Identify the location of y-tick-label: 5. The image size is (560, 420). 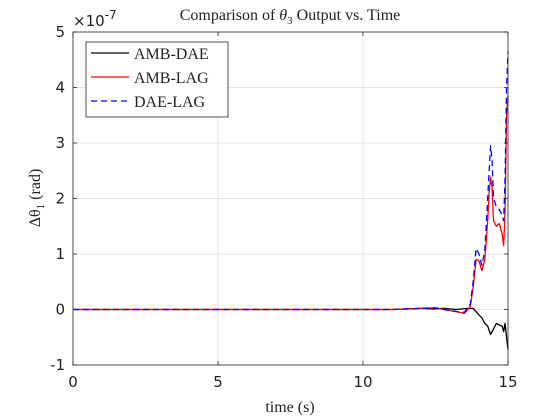
(60, 32).